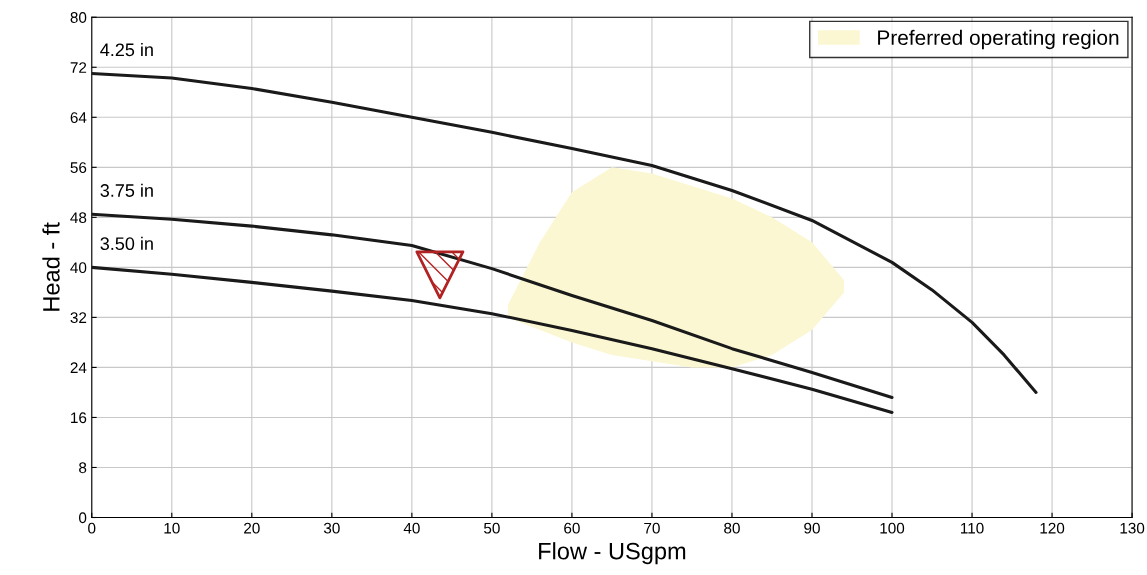 The width and height of the screenshot is (1147, 575). I want to click on x-tick-label: 60, so click(572, 528).